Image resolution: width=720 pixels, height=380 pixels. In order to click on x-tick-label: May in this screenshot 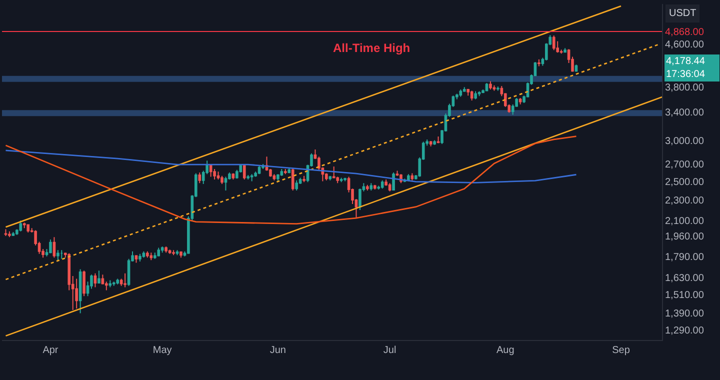, I will do `click(162, 350)`.